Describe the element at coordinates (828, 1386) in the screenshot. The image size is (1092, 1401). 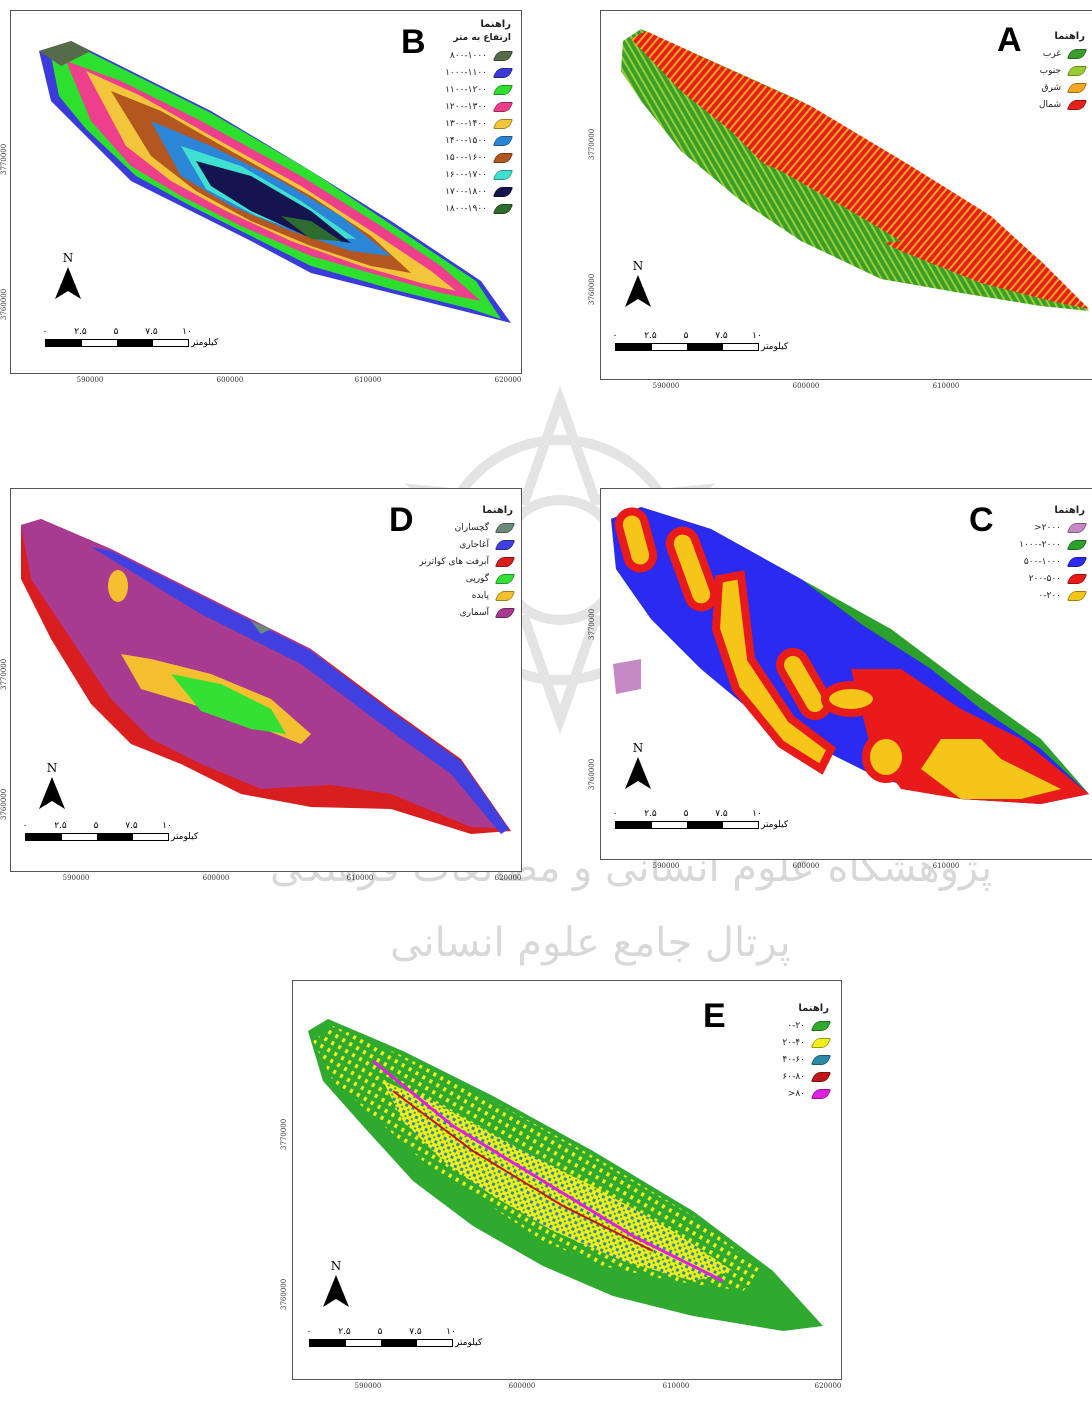
I see `map-e-xtick: 620000` at that location.